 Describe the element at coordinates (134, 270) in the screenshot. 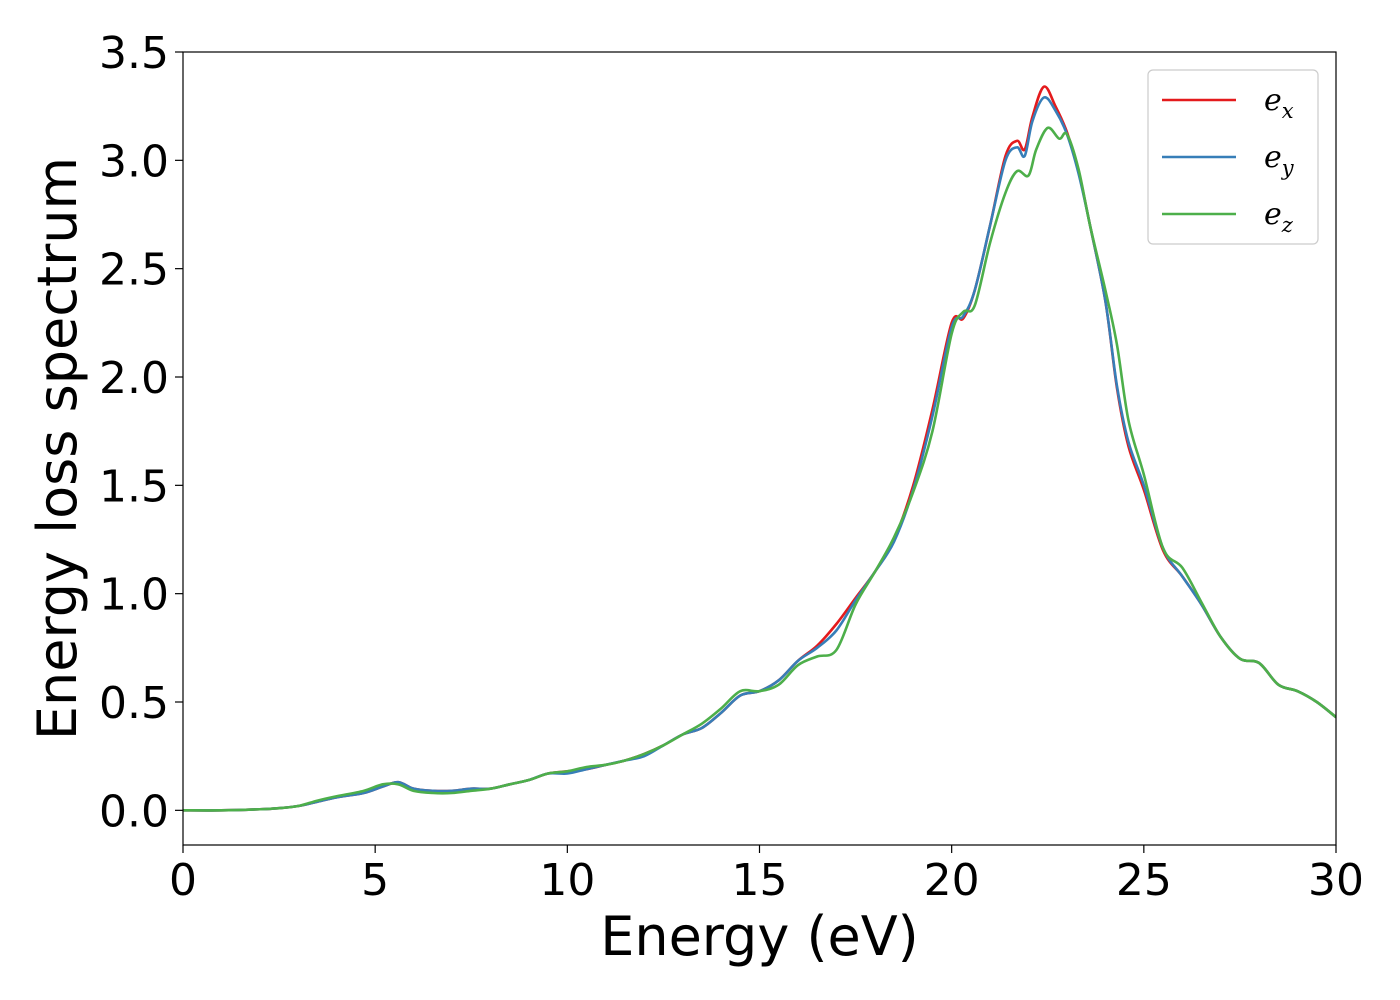

I see `y-tick-label: 2.5` at that location.